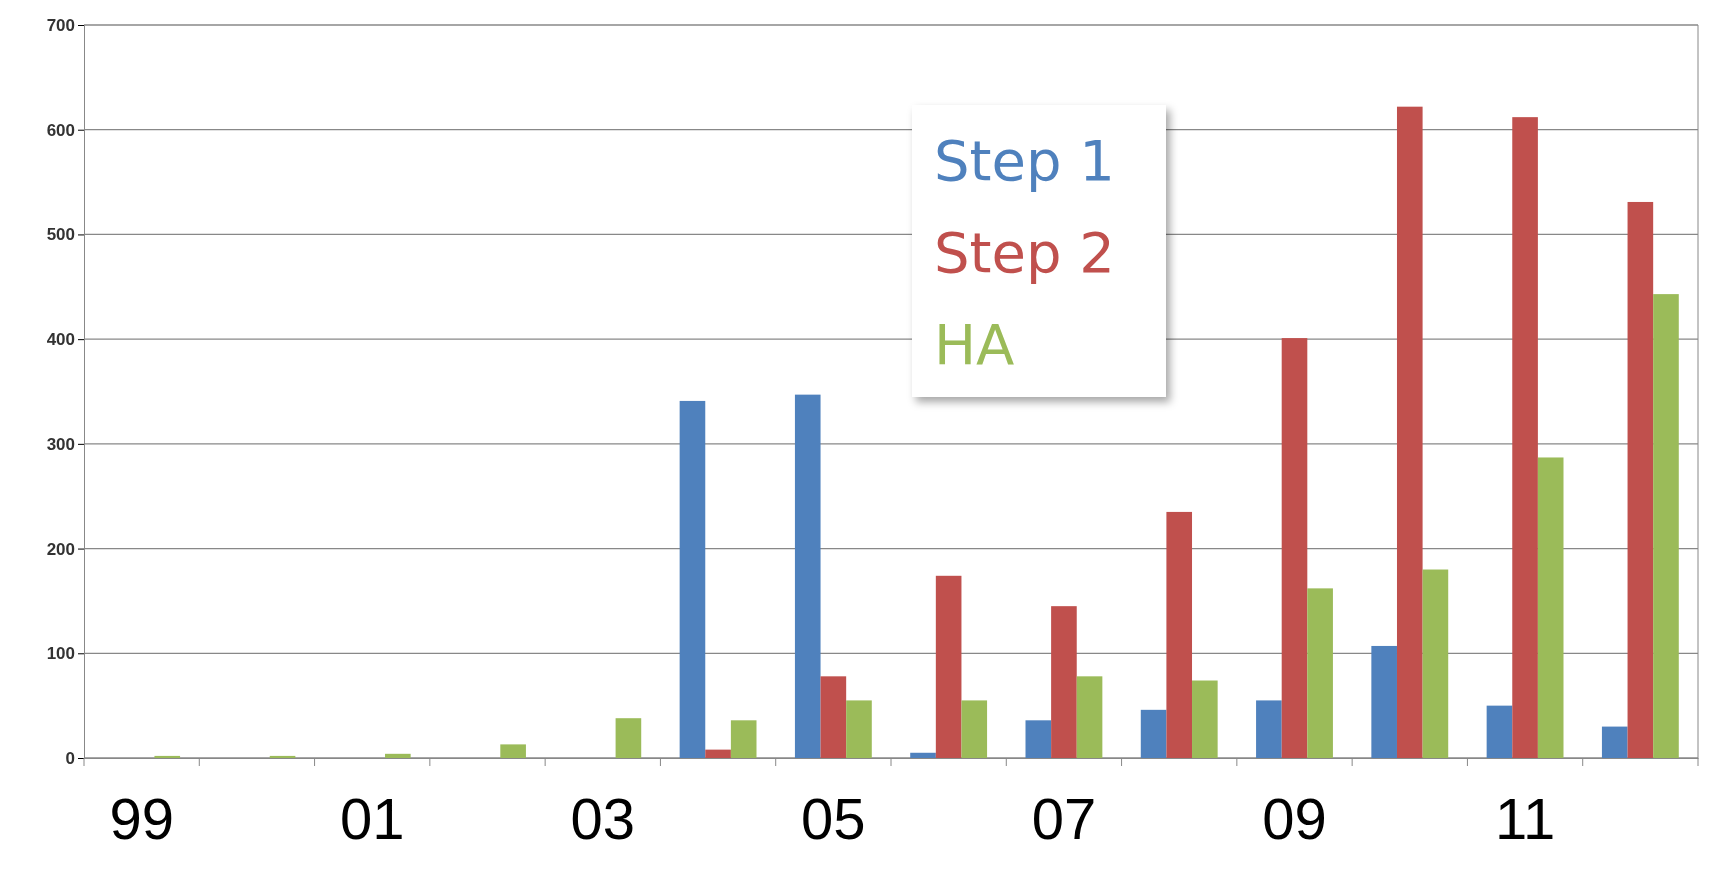 The image size is (1728, 887). I want to click on x-tick-label: 11, so click(1525, 819).